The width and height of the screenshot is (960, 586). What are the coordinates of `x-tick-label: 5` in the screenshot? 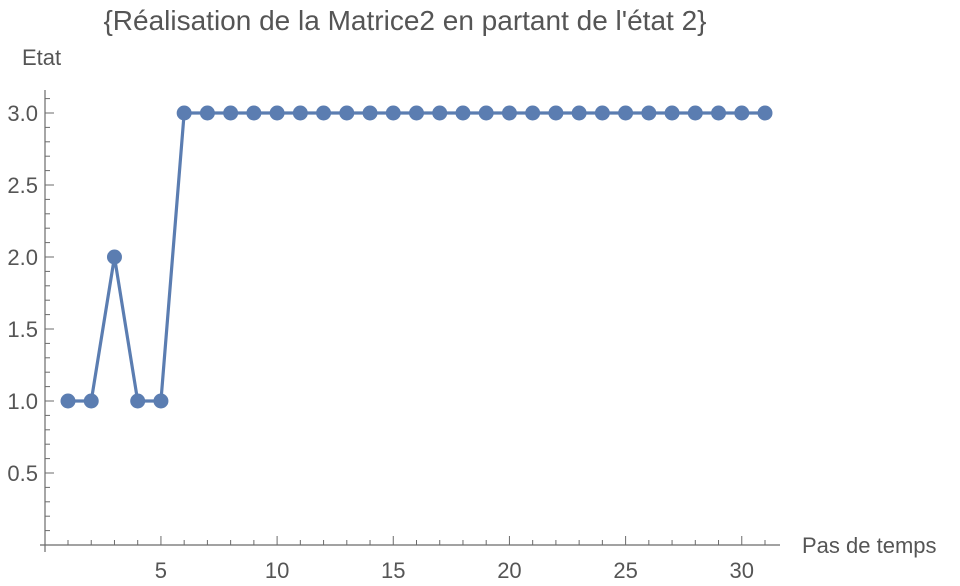 It's located at (161, 570).